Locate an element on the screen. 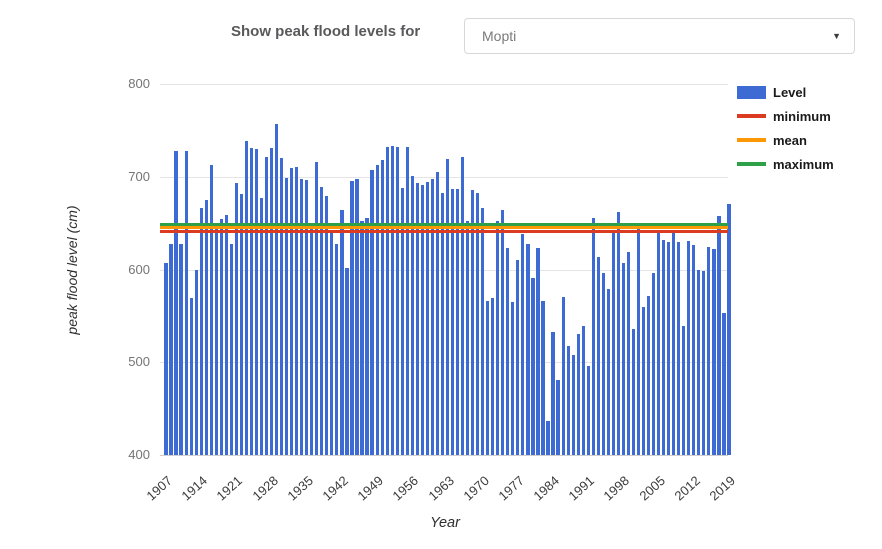 The image size is (882, 549). bar-1925 is located at coordinates (256, 301).